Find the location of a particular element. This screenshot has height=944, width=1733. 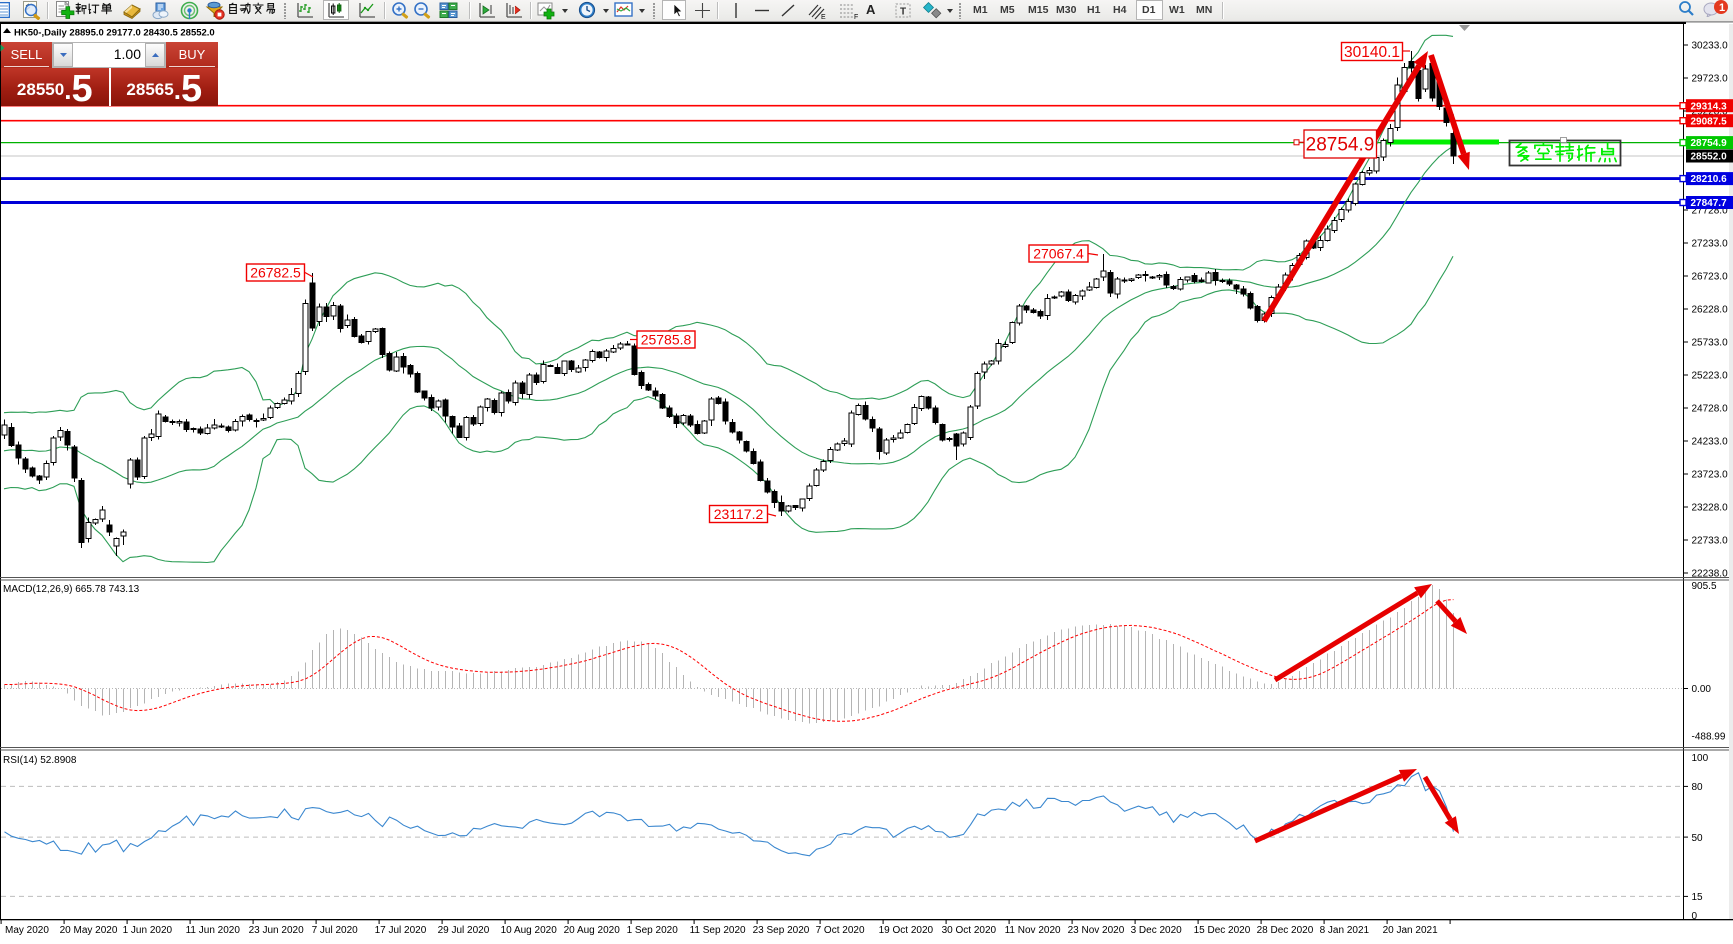

svg-text: 28552.0 is located at coordinates (1709, 157).